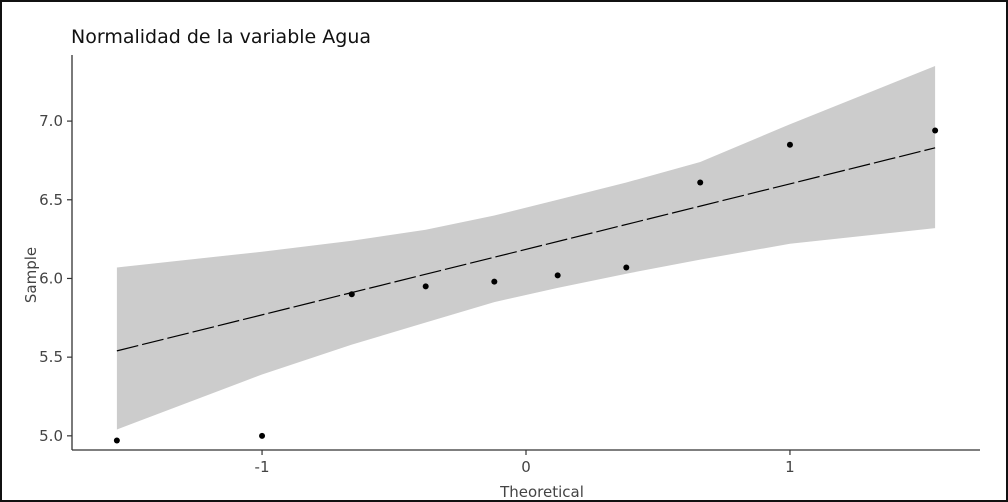 This screenshot has height=502, width=1008. I want to click on y-tick-label: 5.5, so click(51, 357).